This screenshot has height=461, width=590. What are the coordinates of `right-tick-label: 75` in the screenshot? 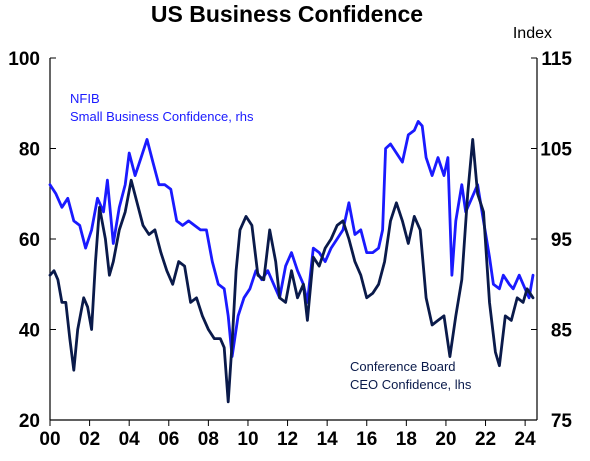 It's located at (562, 421).